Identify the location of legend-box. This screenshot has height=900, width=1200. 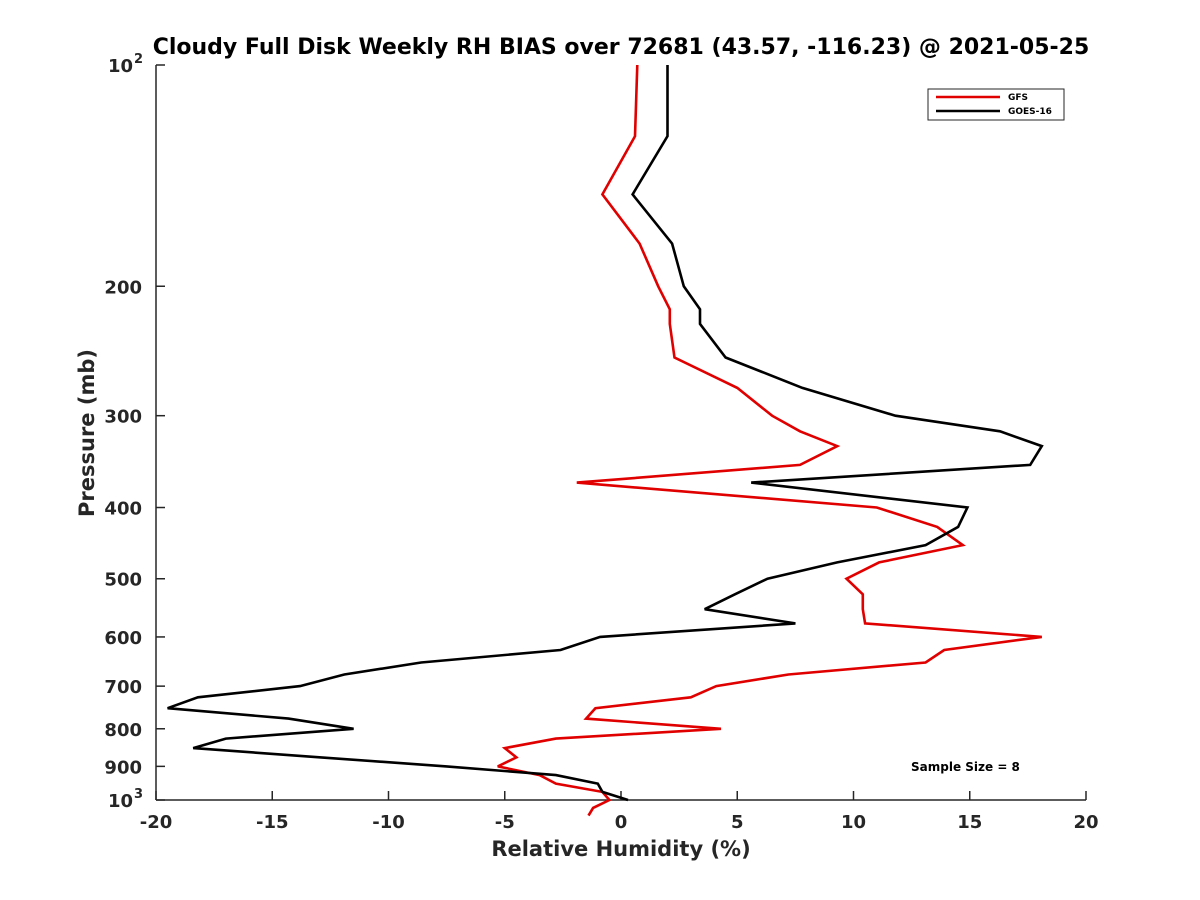
(996, 104).